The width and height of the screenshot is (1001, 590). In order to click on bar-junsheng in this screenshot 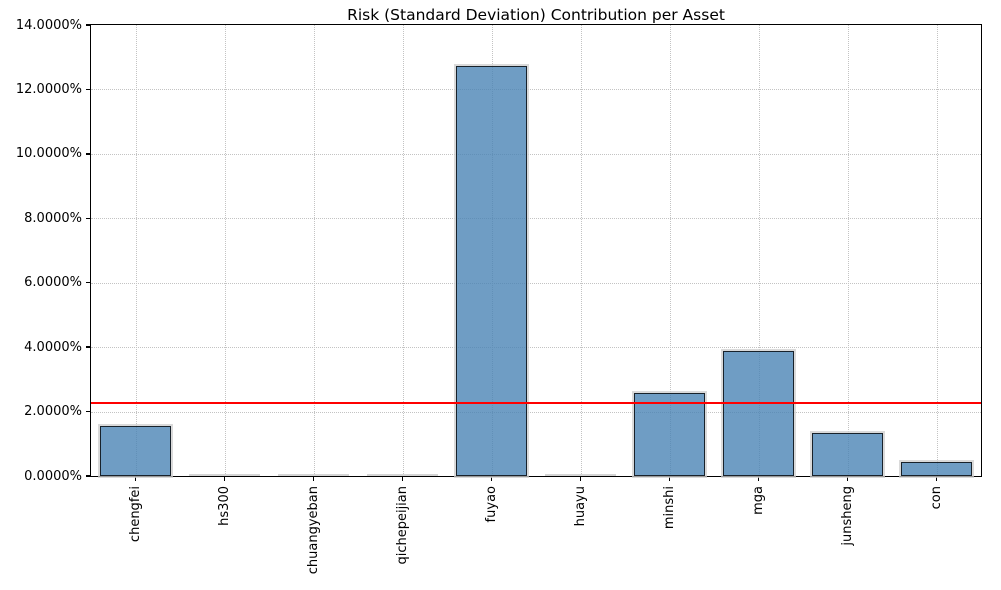, I will do `click(847, 454)`.